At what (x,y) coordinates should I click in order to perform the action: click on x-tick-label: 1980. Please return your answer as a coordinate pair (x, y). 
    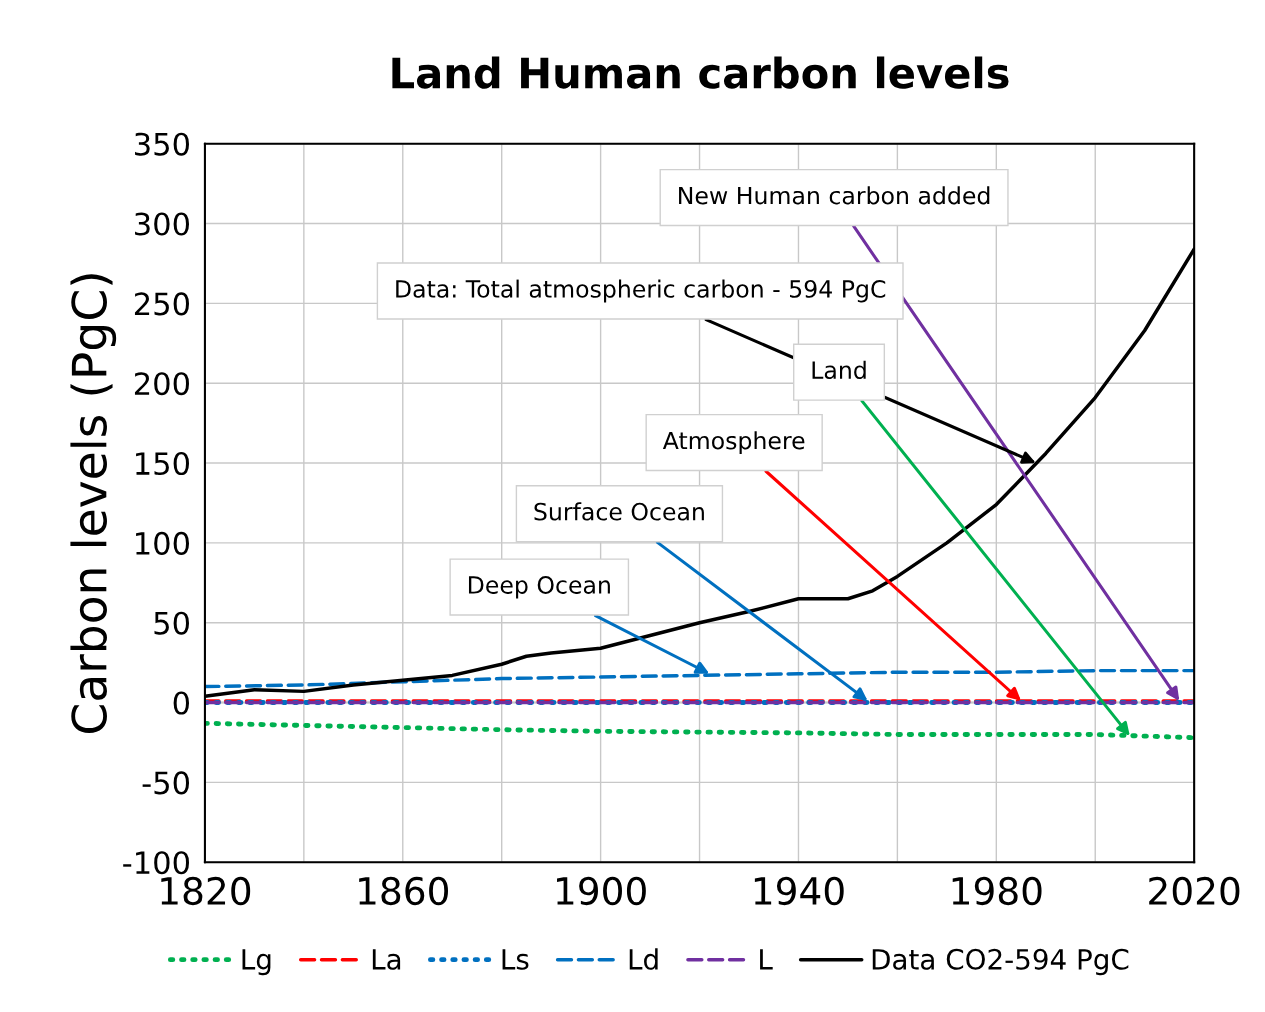
    Looking at the image, I should click on (997, 891).